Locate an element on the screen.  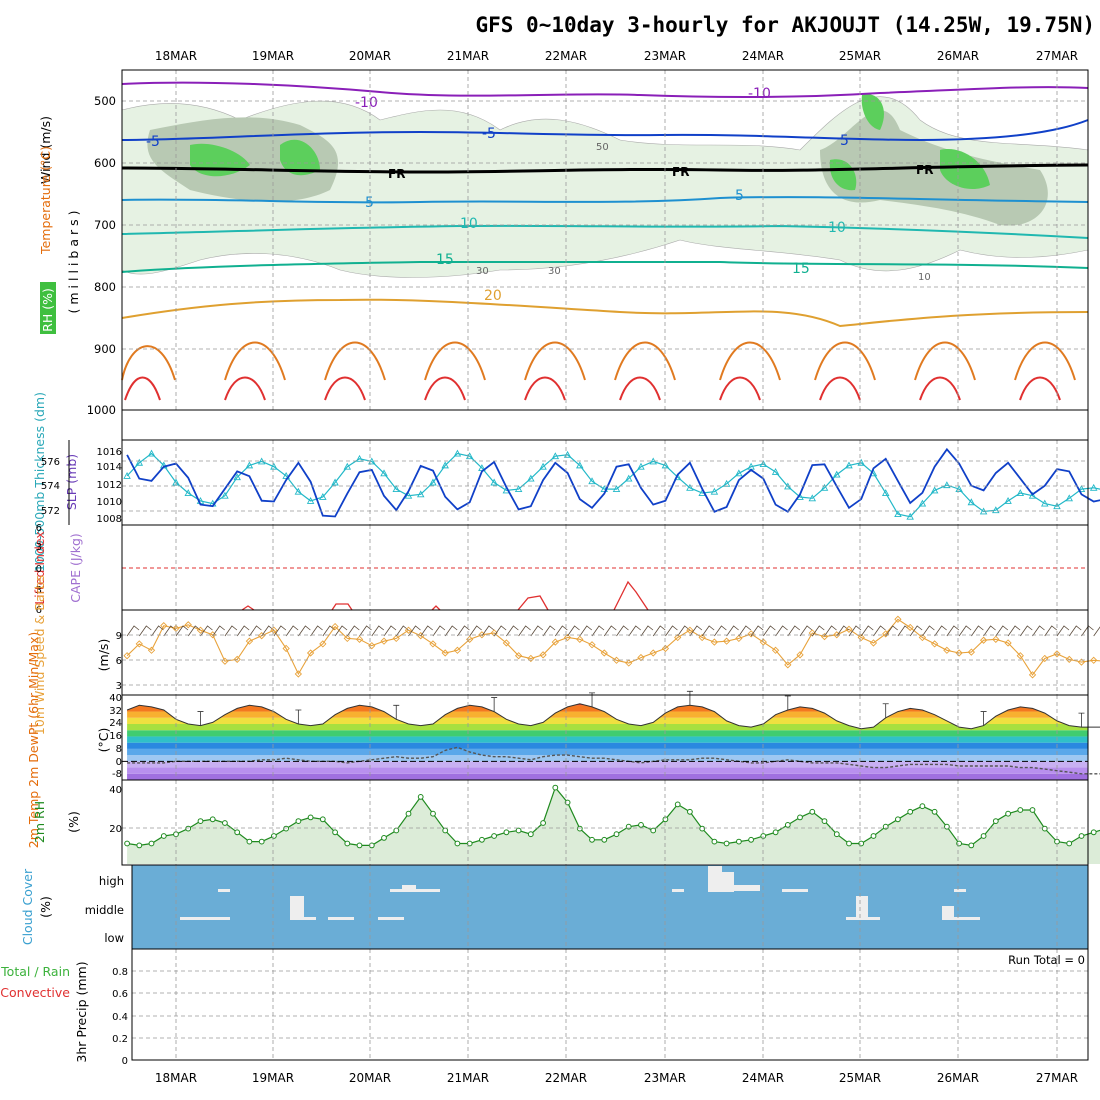
temp-tick: 16 is located at coordinates (115, 736).